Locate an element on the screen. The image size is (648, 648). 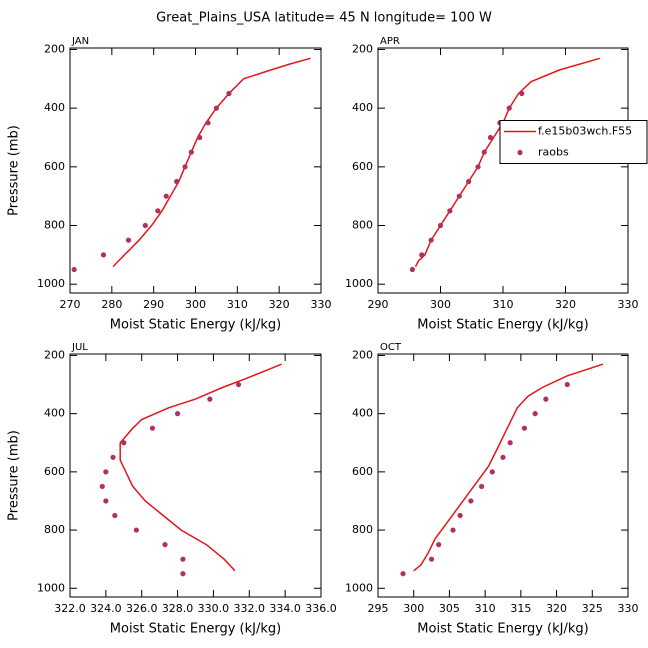
x-tick-label: 280 is located at coordinates (111, 304).